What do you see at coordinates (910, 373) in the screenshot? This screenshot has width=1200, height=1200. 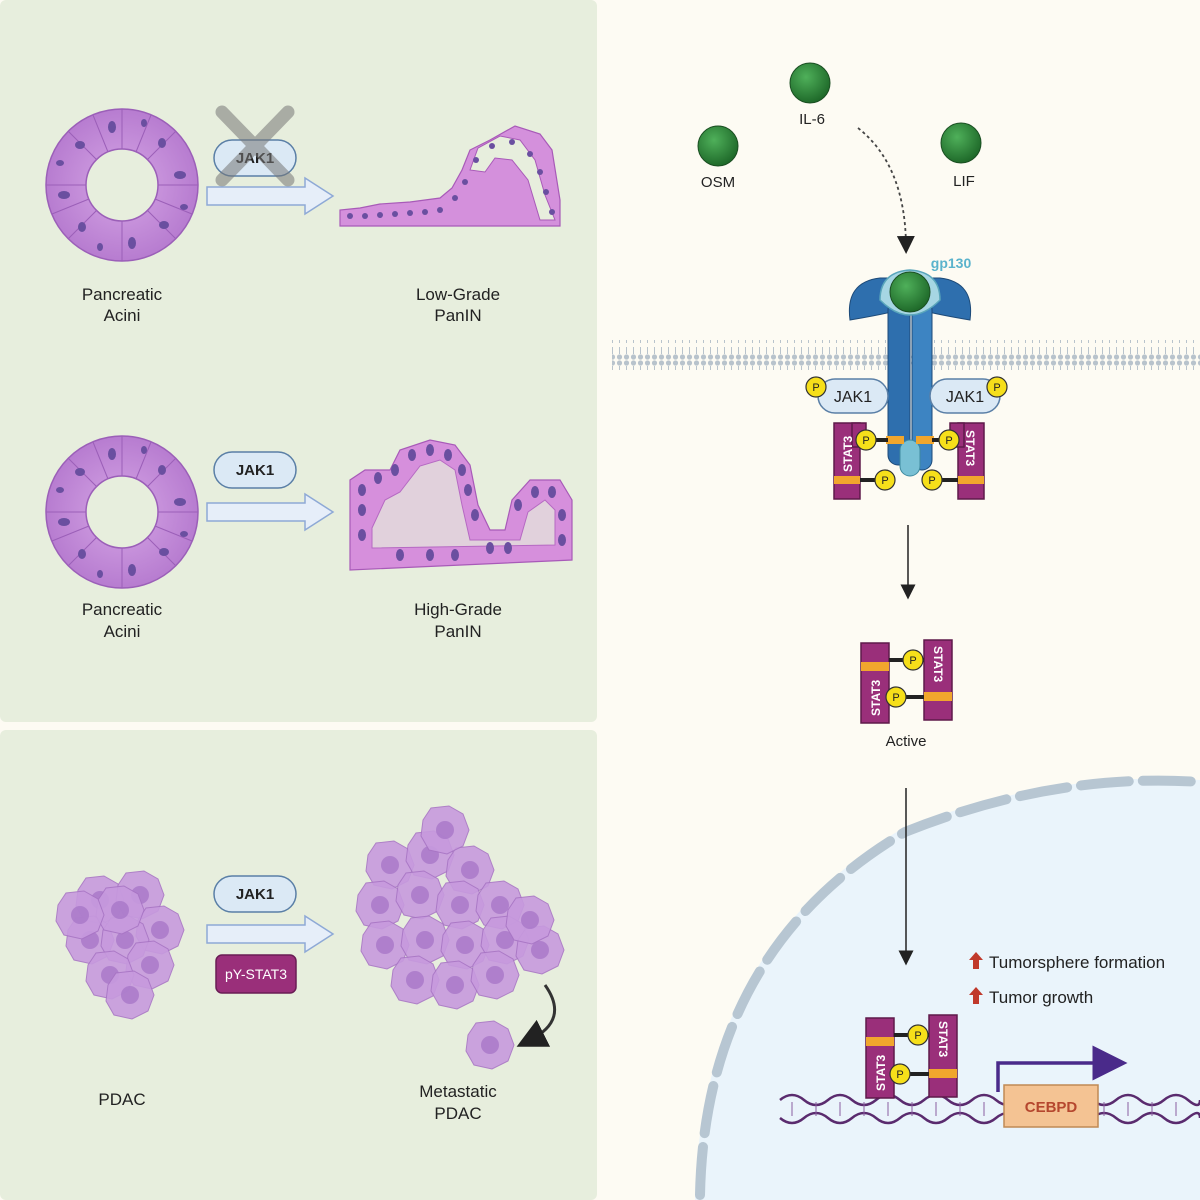 I see `gp130-receptor` at bounding box center [910, 373].